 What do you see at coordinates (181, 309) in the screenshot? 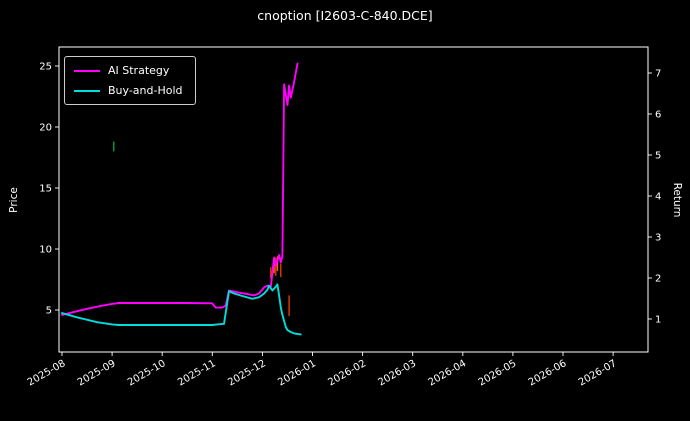
I see `series-line-buy-and-hold` at bounding box center [181, 309].